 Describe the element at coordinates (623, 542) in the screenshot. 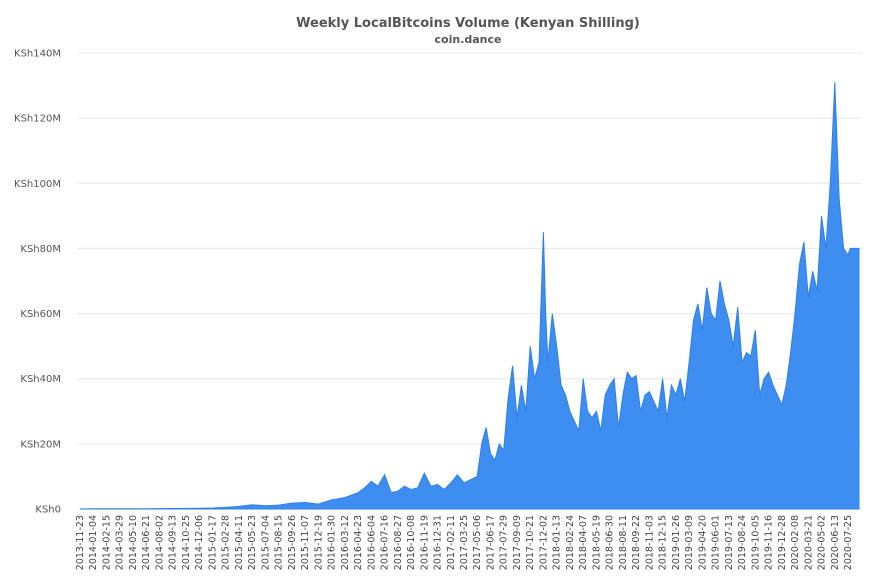

I see `x-tick-label: 2018-08-11` at that location.